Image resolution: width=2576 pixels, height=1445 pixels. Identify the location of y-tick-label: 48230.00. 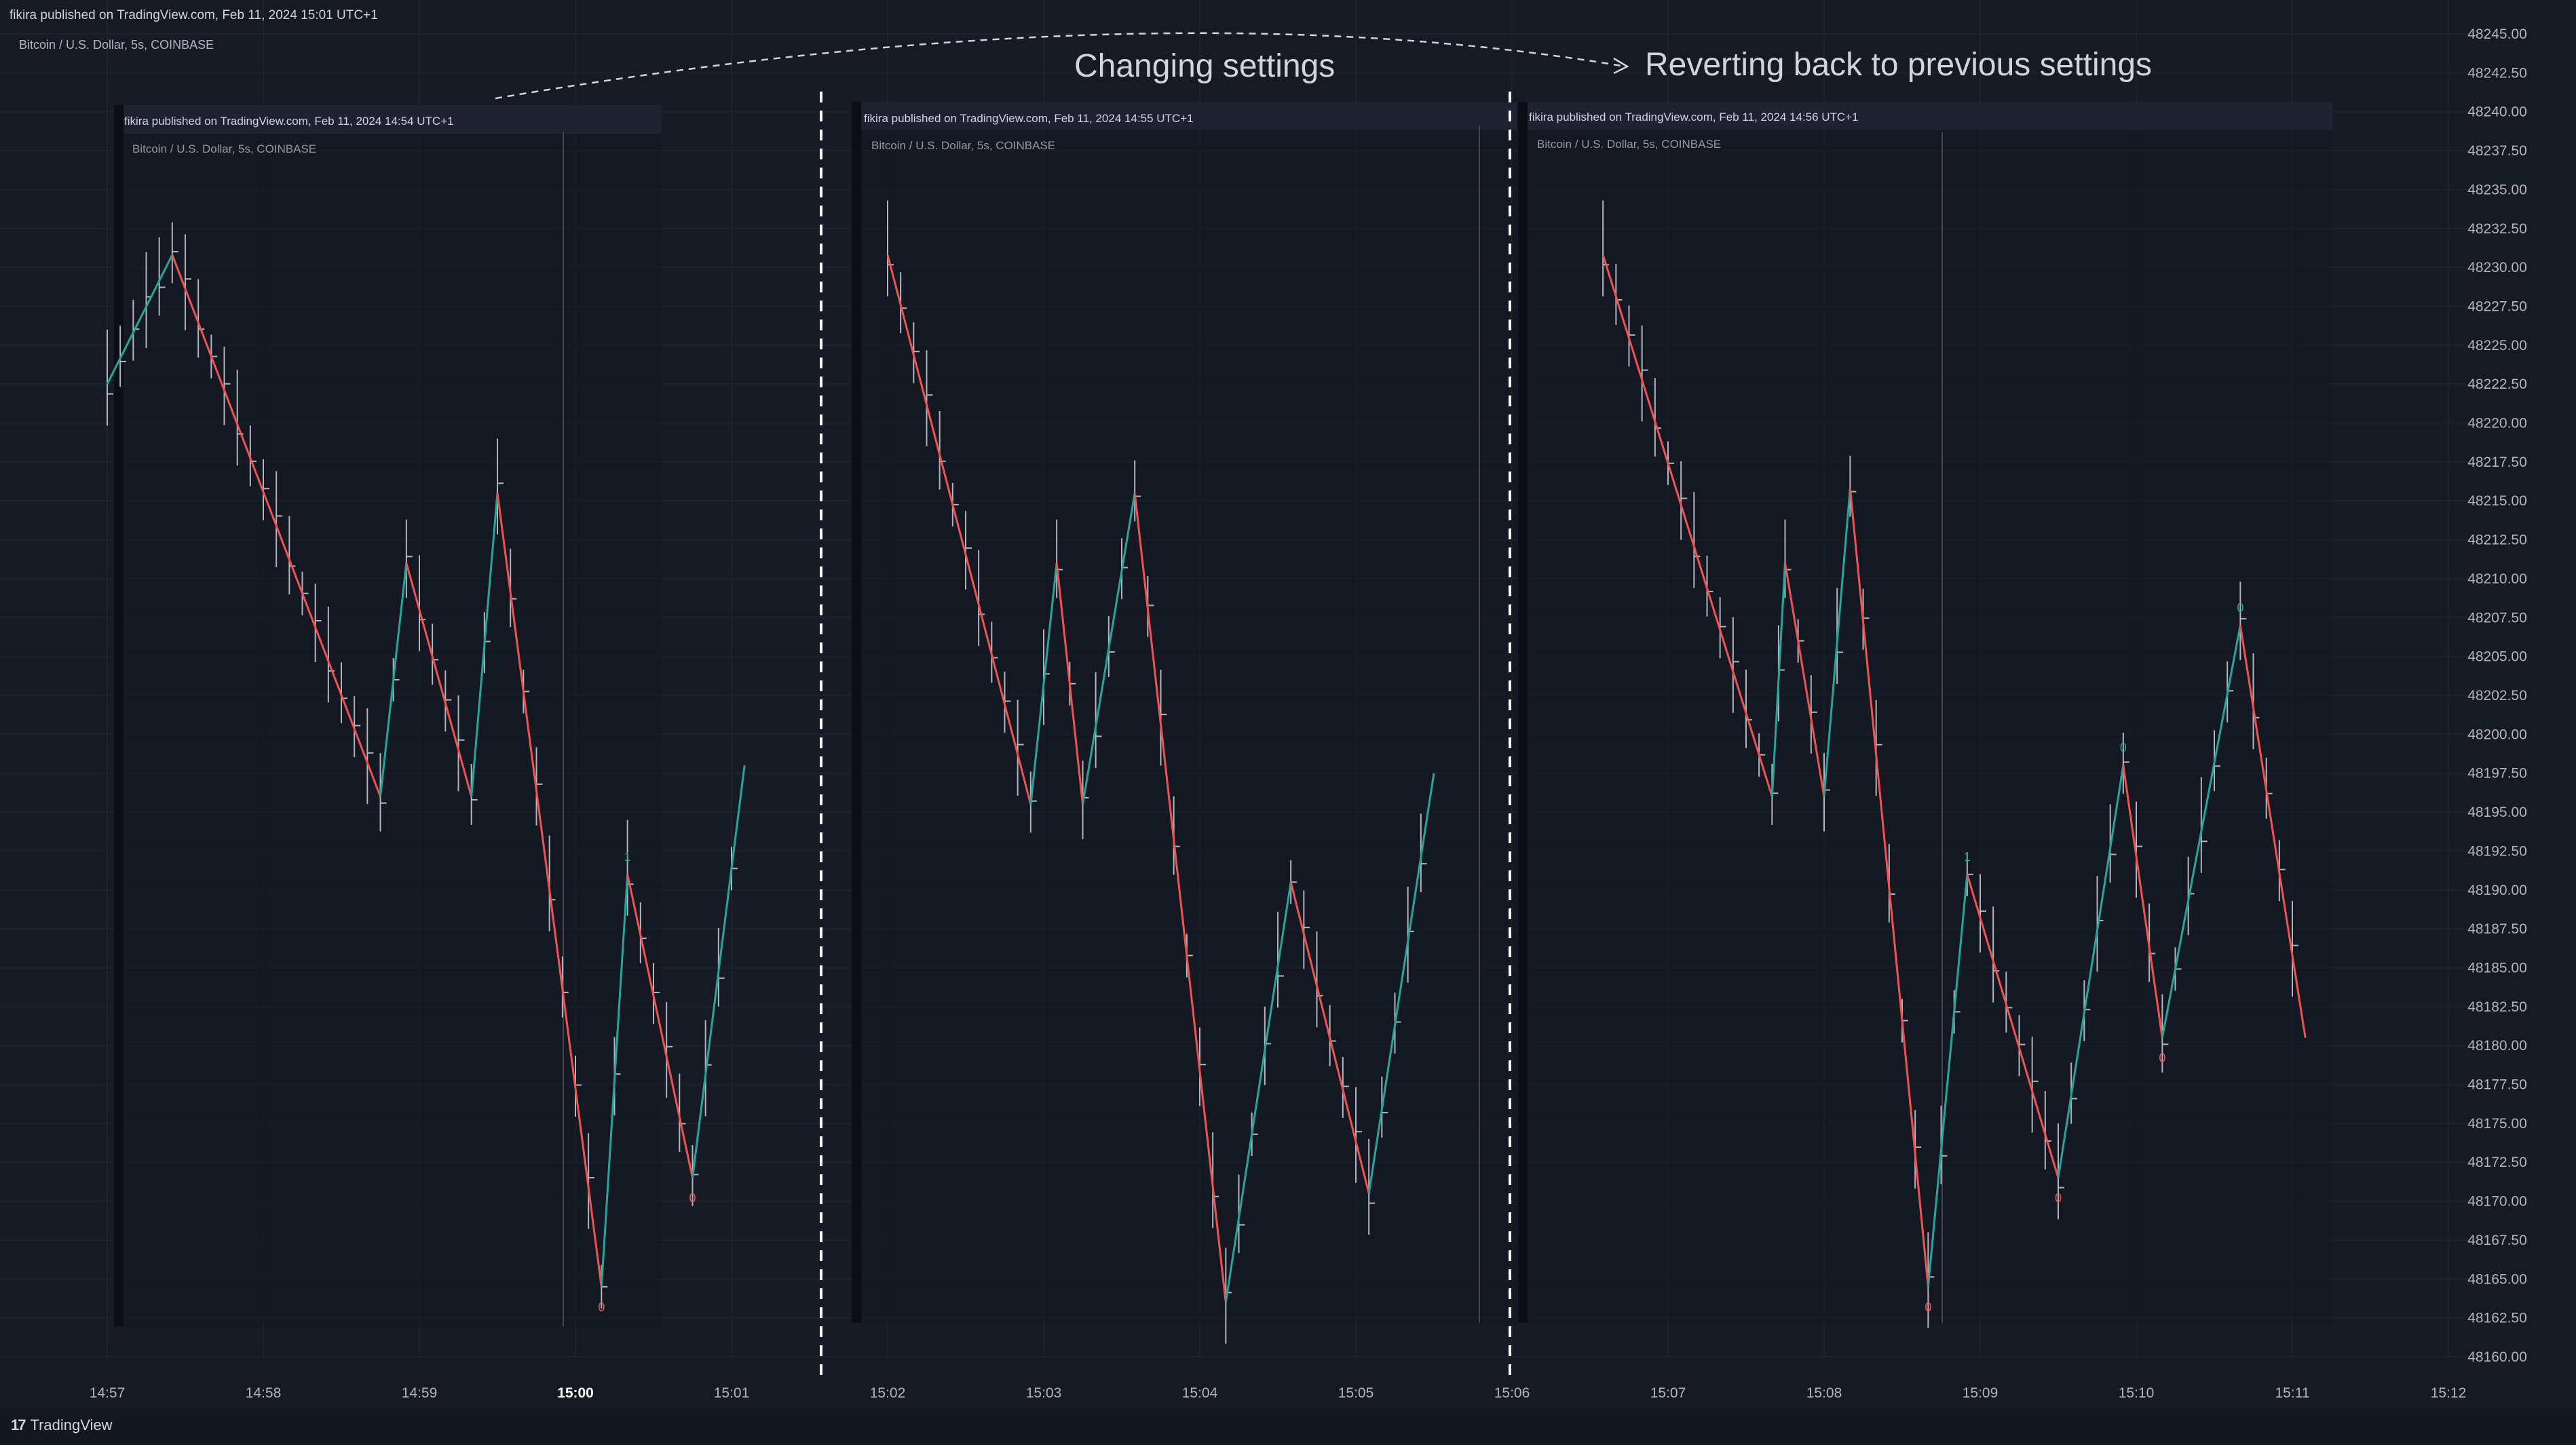
(2497, 267).